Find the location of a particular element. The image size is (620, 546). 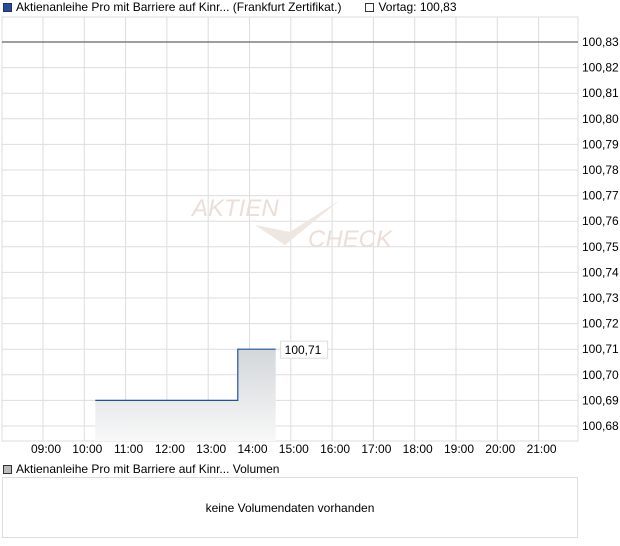

series-area is located at coordinates (185, 395).